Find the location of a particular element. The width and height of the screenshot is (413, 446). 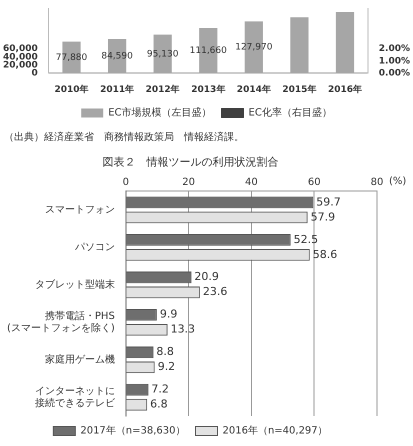

y-tick-label: タブレット型端末 is located at coordinates (74, 284).